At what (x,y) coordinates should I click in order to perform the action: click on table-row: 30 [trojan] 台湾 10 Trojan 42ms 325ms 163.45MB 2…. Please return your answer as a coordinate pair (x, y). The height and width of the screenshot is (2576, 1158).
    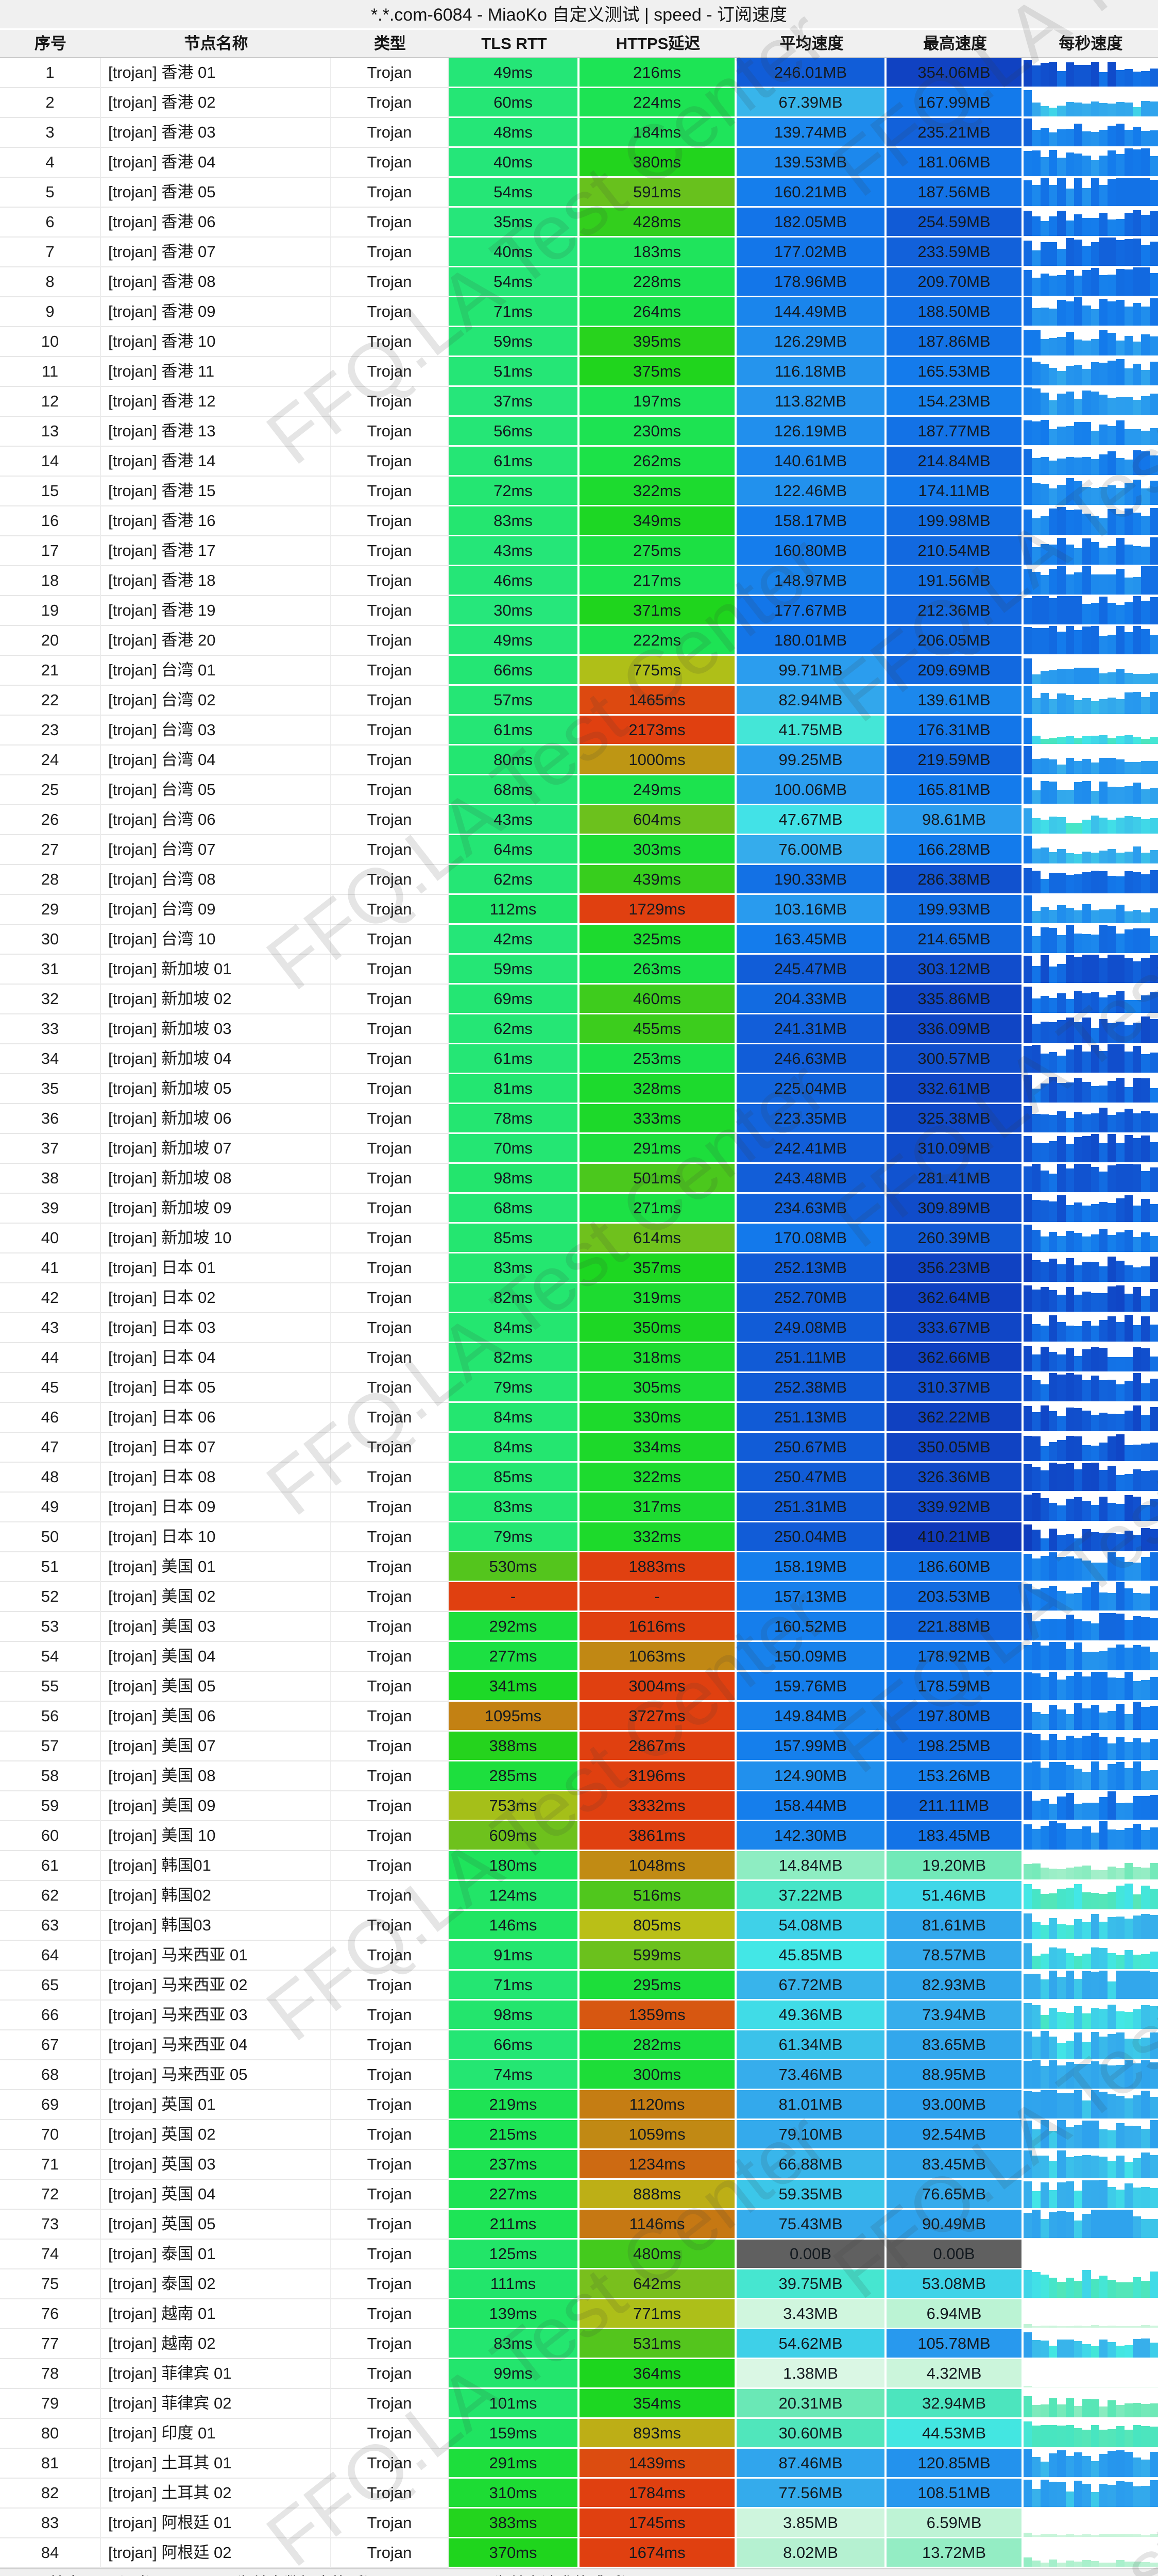
    Looking at the image, I should click on (579, 940).